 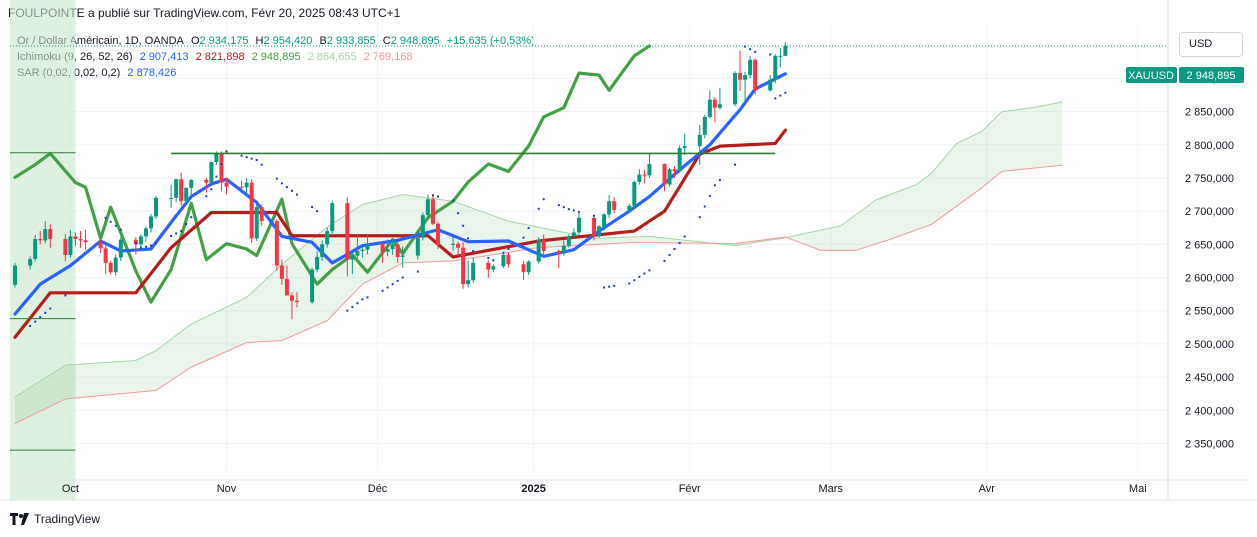 I want to click on price-tag-value-box, so click(x=1211, y=75).